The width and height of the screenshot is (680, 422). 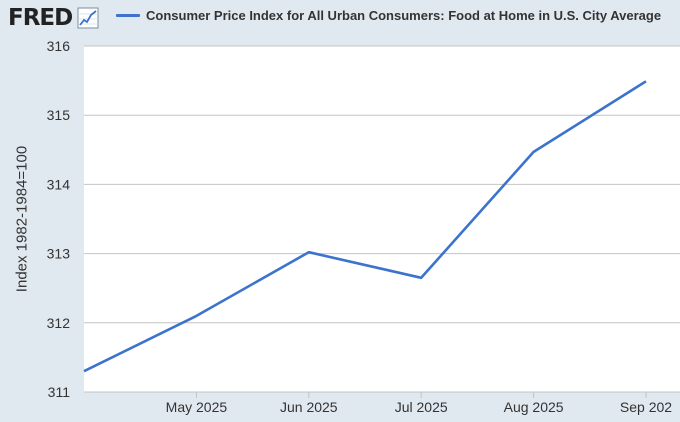 What do you see at coordinates (40, 18) in the screenshot?
I see `fred-logo: FRED` at bounding box center [40, 18].